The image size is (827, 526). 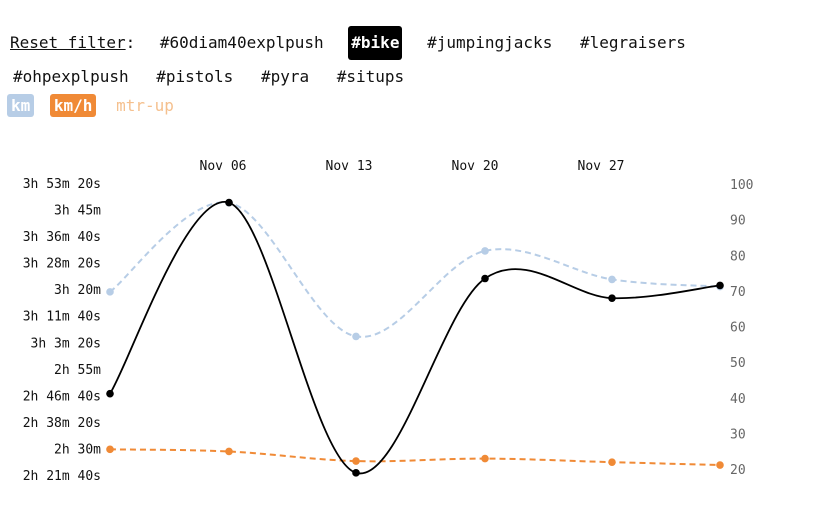 I want to click on y-left-tick-label: 3h 20m, so click(x=77, y=290).